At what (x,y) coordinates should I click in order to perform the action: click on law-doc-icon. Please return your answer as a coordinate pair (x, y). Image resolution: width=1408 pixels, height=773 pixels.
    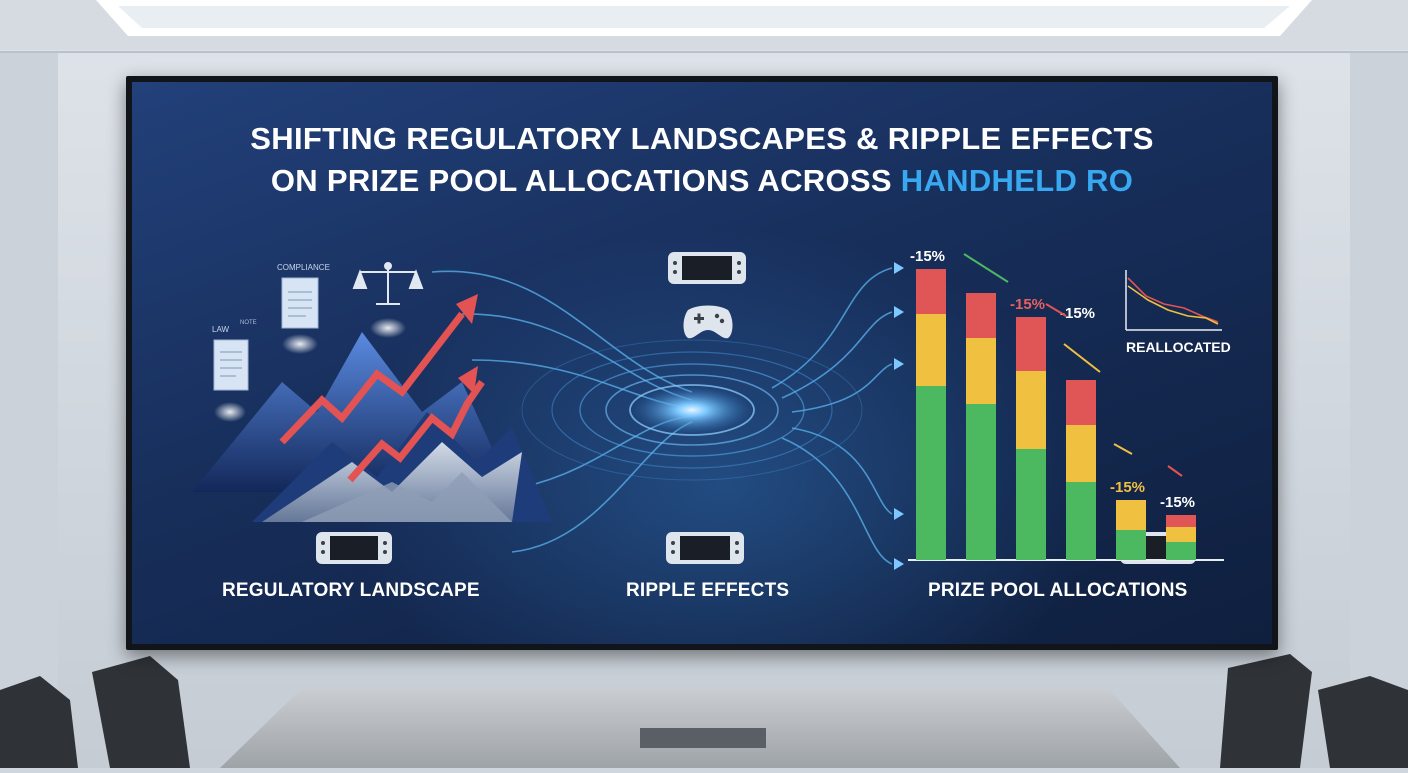
    Looking at the image, I should click on (231, 380).